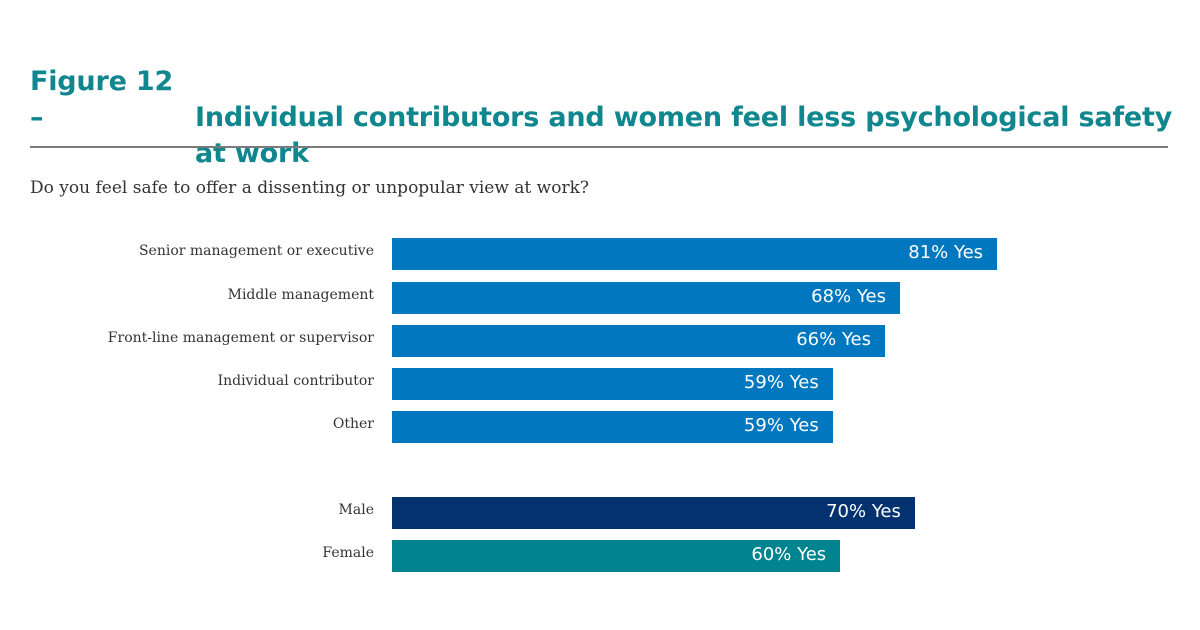 Image resolution: width=1200 pixels, height=630 pixels. Describe the element at coordinates (348, 553) in the screenshot. I see `category-label: Female` at that location.